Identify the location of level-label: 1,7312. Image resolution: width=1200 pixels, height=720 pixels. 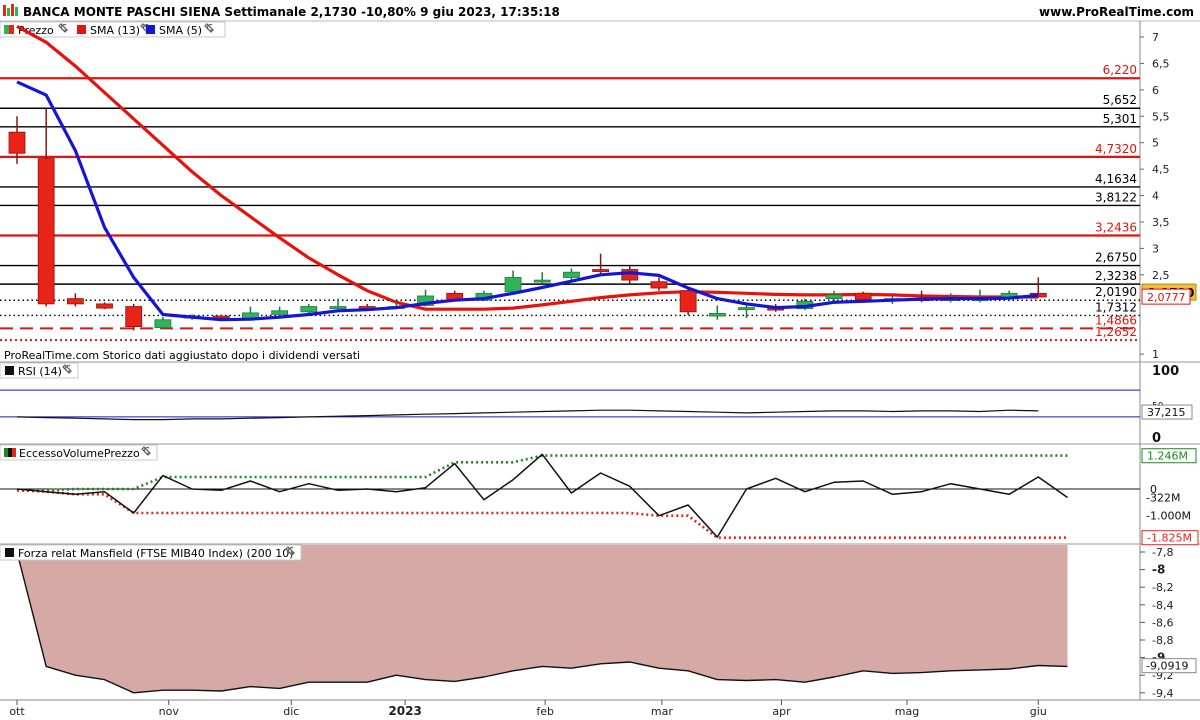
(1116, 307).